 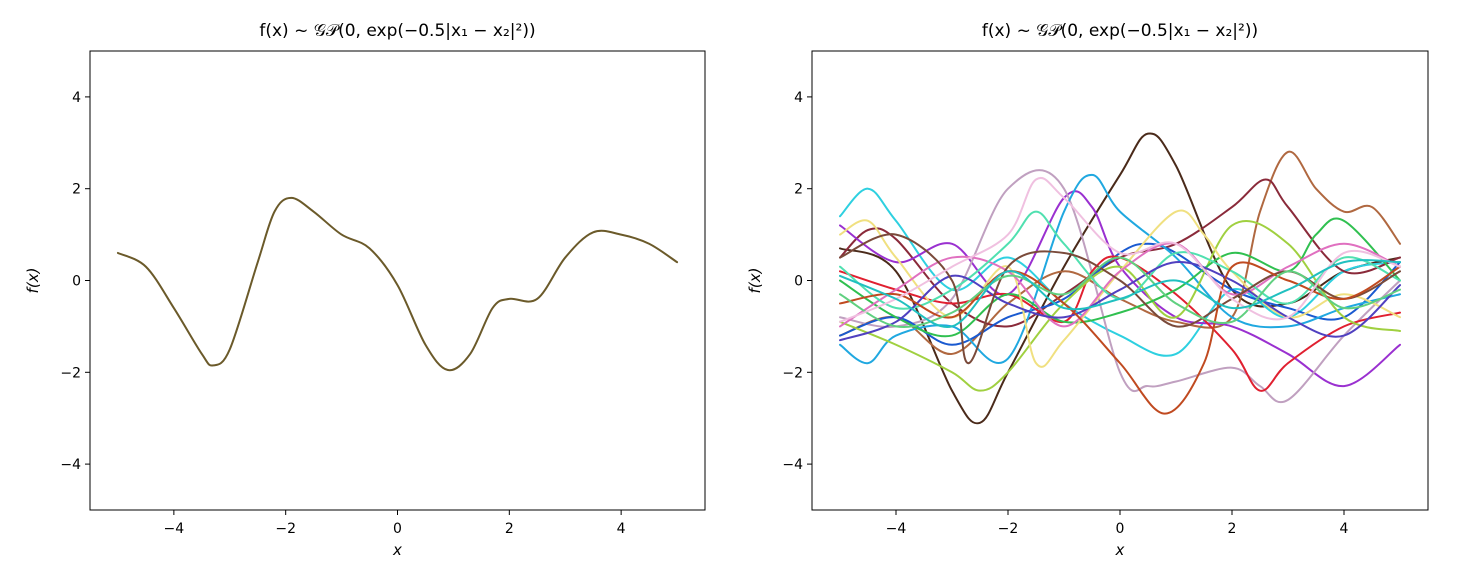 I want to click on series-group, so click(x=397, y=284).